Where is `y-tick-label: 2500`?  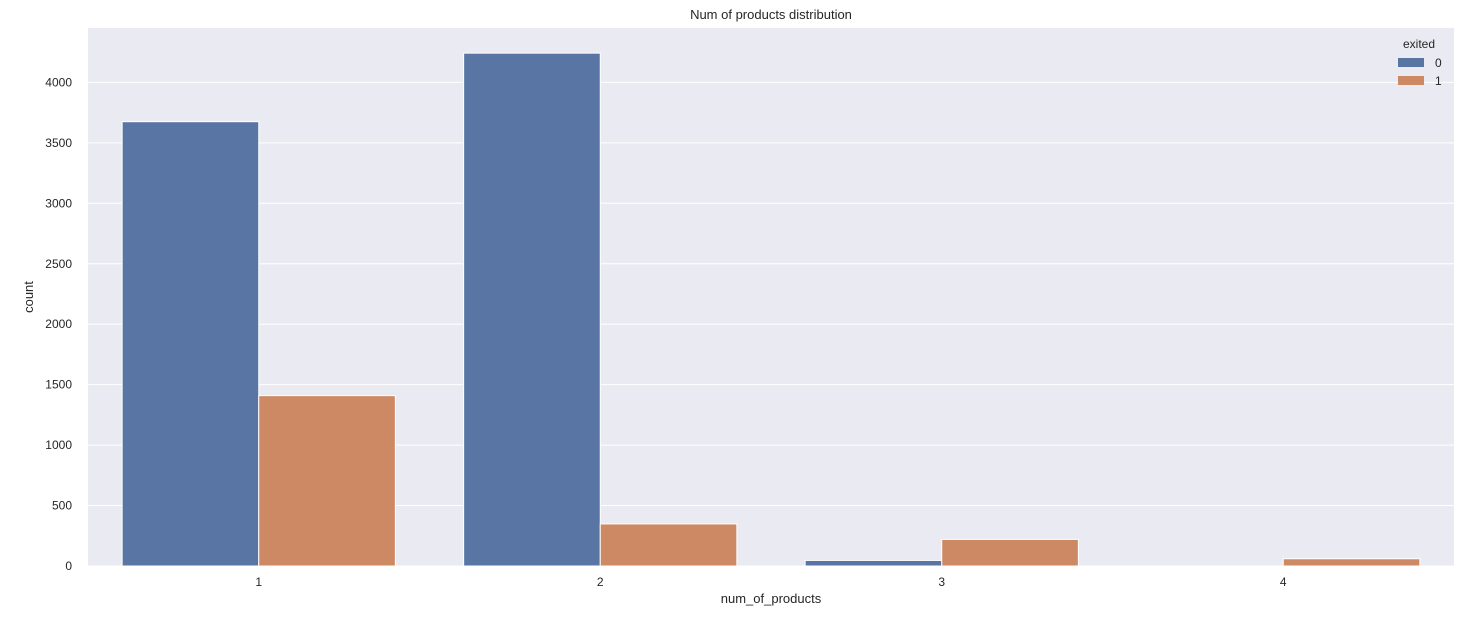 y-tick-label: 2500 is located at coordinates (58, 264).